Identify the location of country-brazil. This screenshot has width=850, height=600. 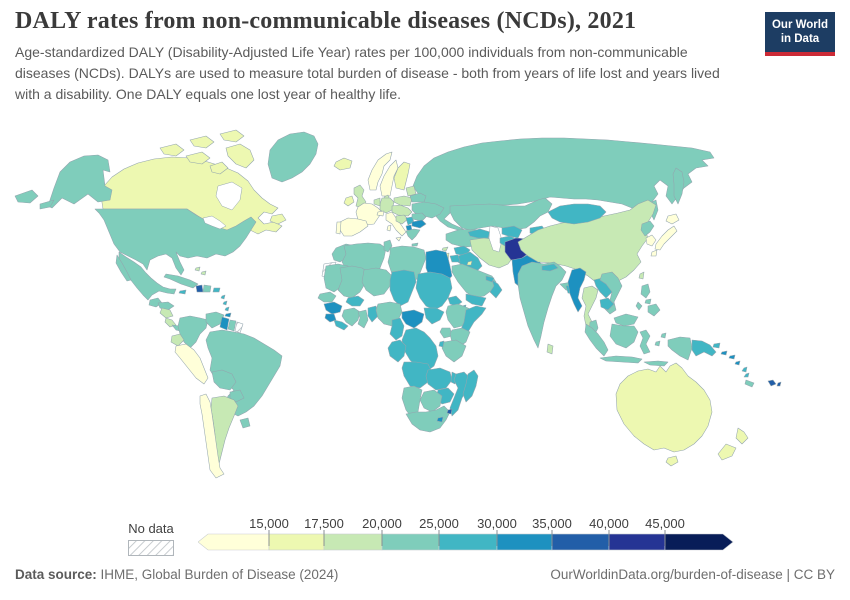
(244, 373).